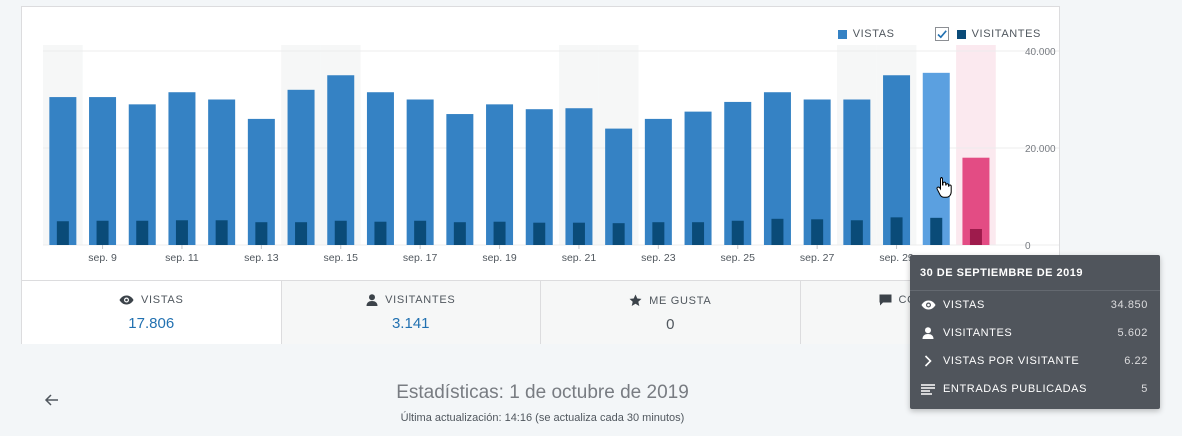 This screenshot has height=436, width=1182. I want to click on tab-visitors-label: VISITANTES, so click(420, 300).